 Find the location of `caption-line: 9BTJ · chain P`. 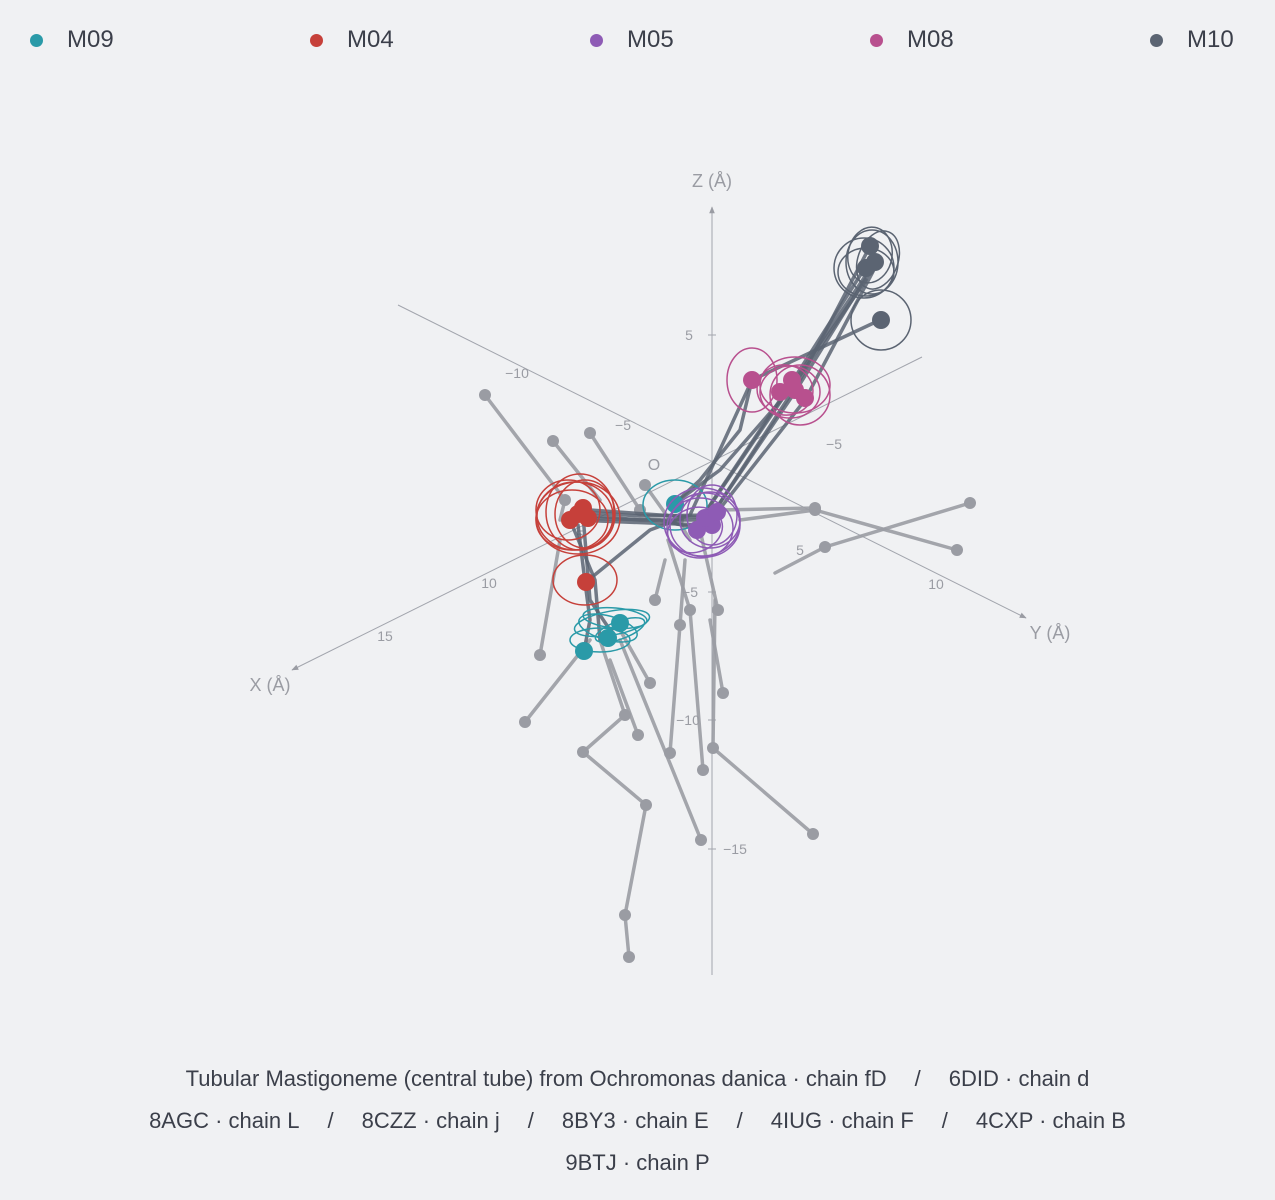

caption-line: 9BTJ · chain P is located at coordinates (637, 1163).